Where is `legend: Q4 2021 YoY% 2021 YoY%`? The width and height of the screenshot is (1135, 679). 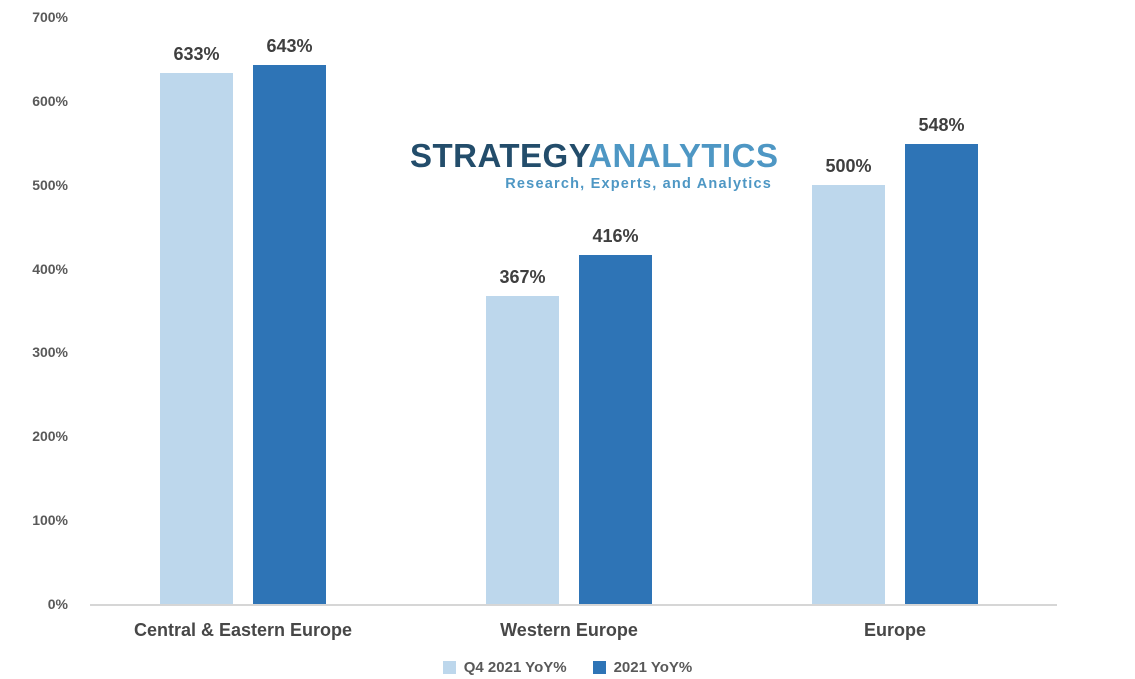
legend: Q4 2021 YoY% 2021 YoY% is located at coordinates (567, 667).